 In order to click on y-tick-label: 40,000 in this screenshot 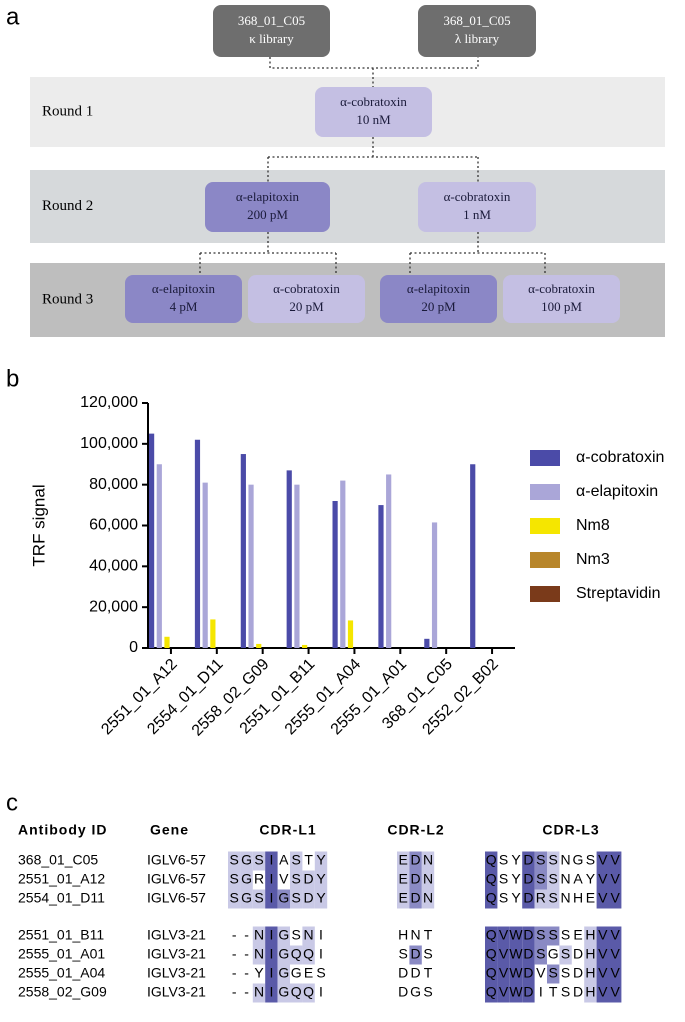, I will do `click(113, 566)`.